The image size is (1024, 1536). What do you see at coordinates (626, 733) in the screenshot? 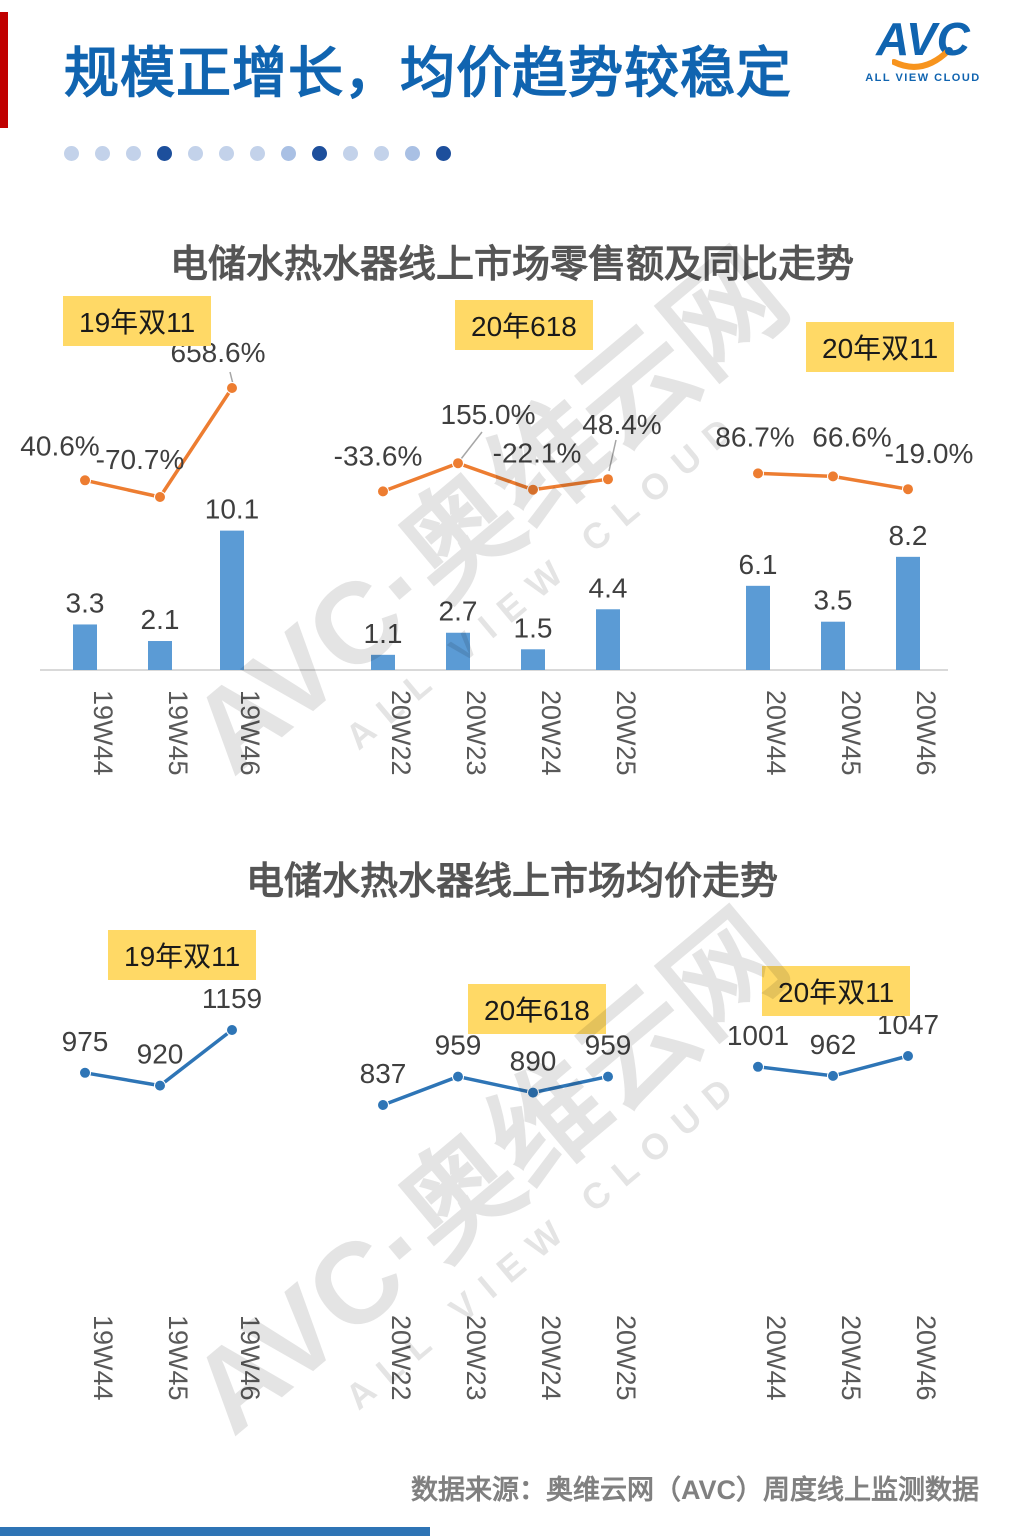
I see `category-label: 20W25` at bounding box center [626, 733].